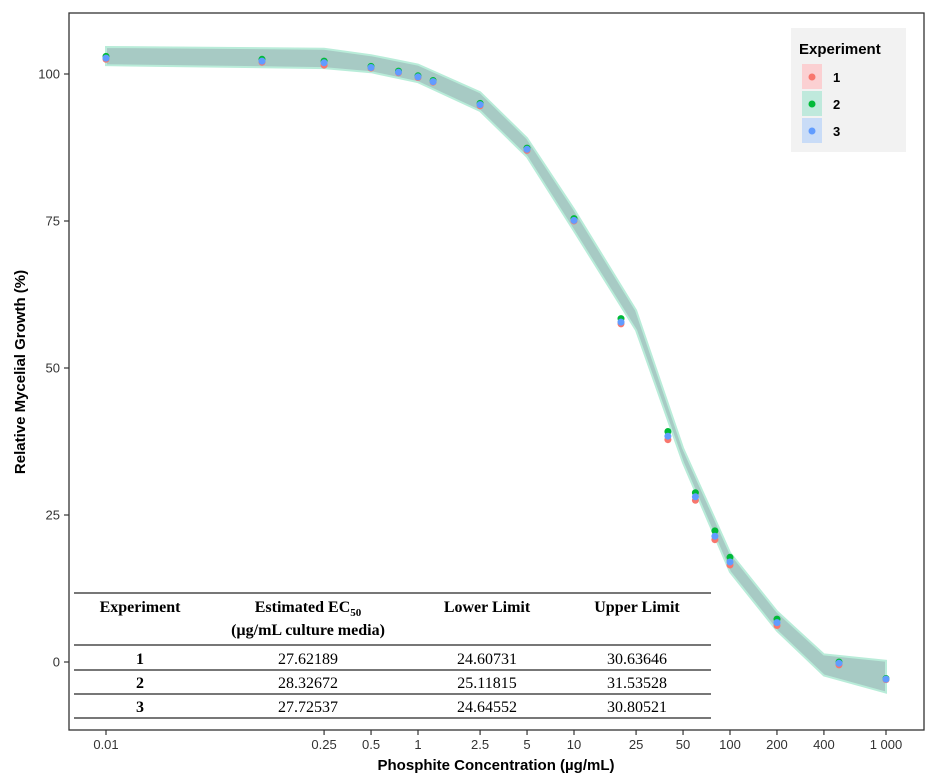 The height and width of the screenshot is (780, 935). Describe the element at coordinates (140, 659) in the screenshot. I see `table-row-1-experiment: 1` at that location.